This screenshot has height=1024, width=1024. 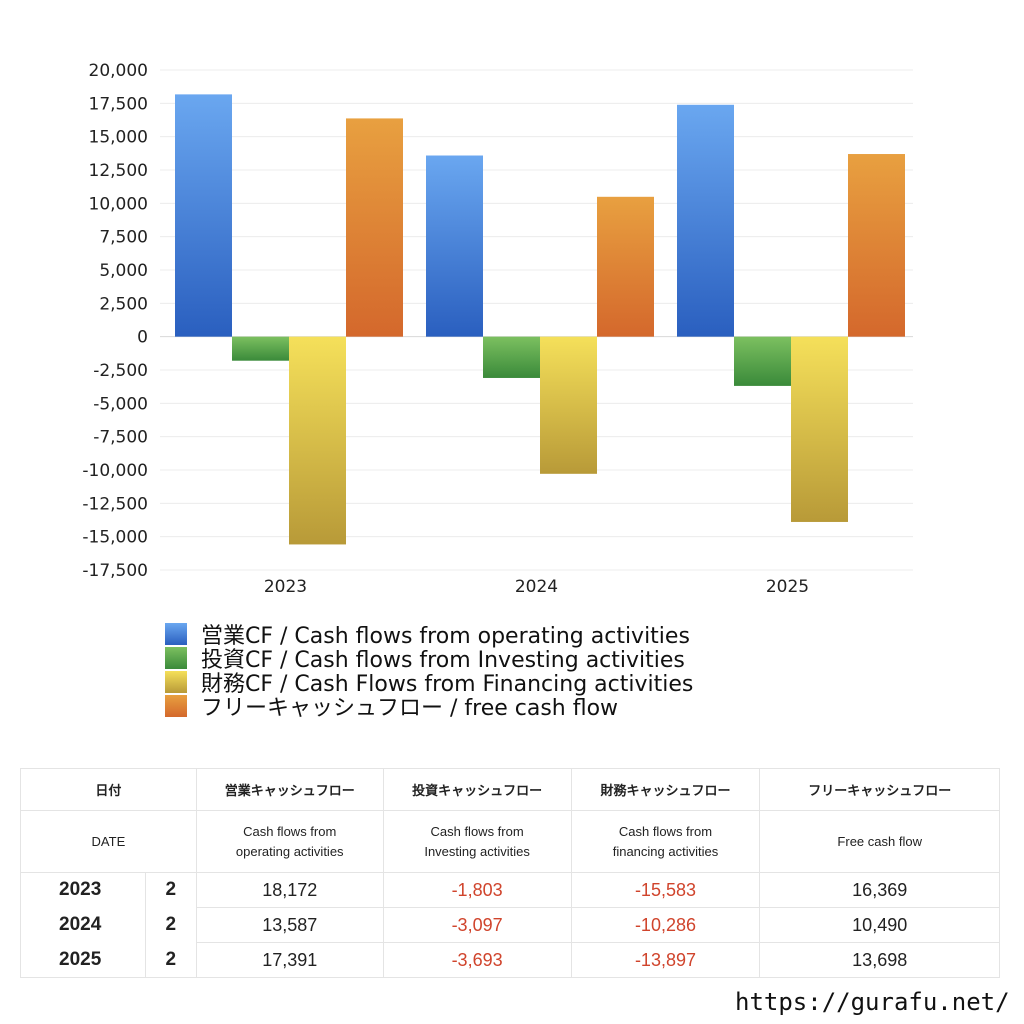 I want to click on header-financing-jp: 財務キャッシュフロー, so click(x=665, y=789).